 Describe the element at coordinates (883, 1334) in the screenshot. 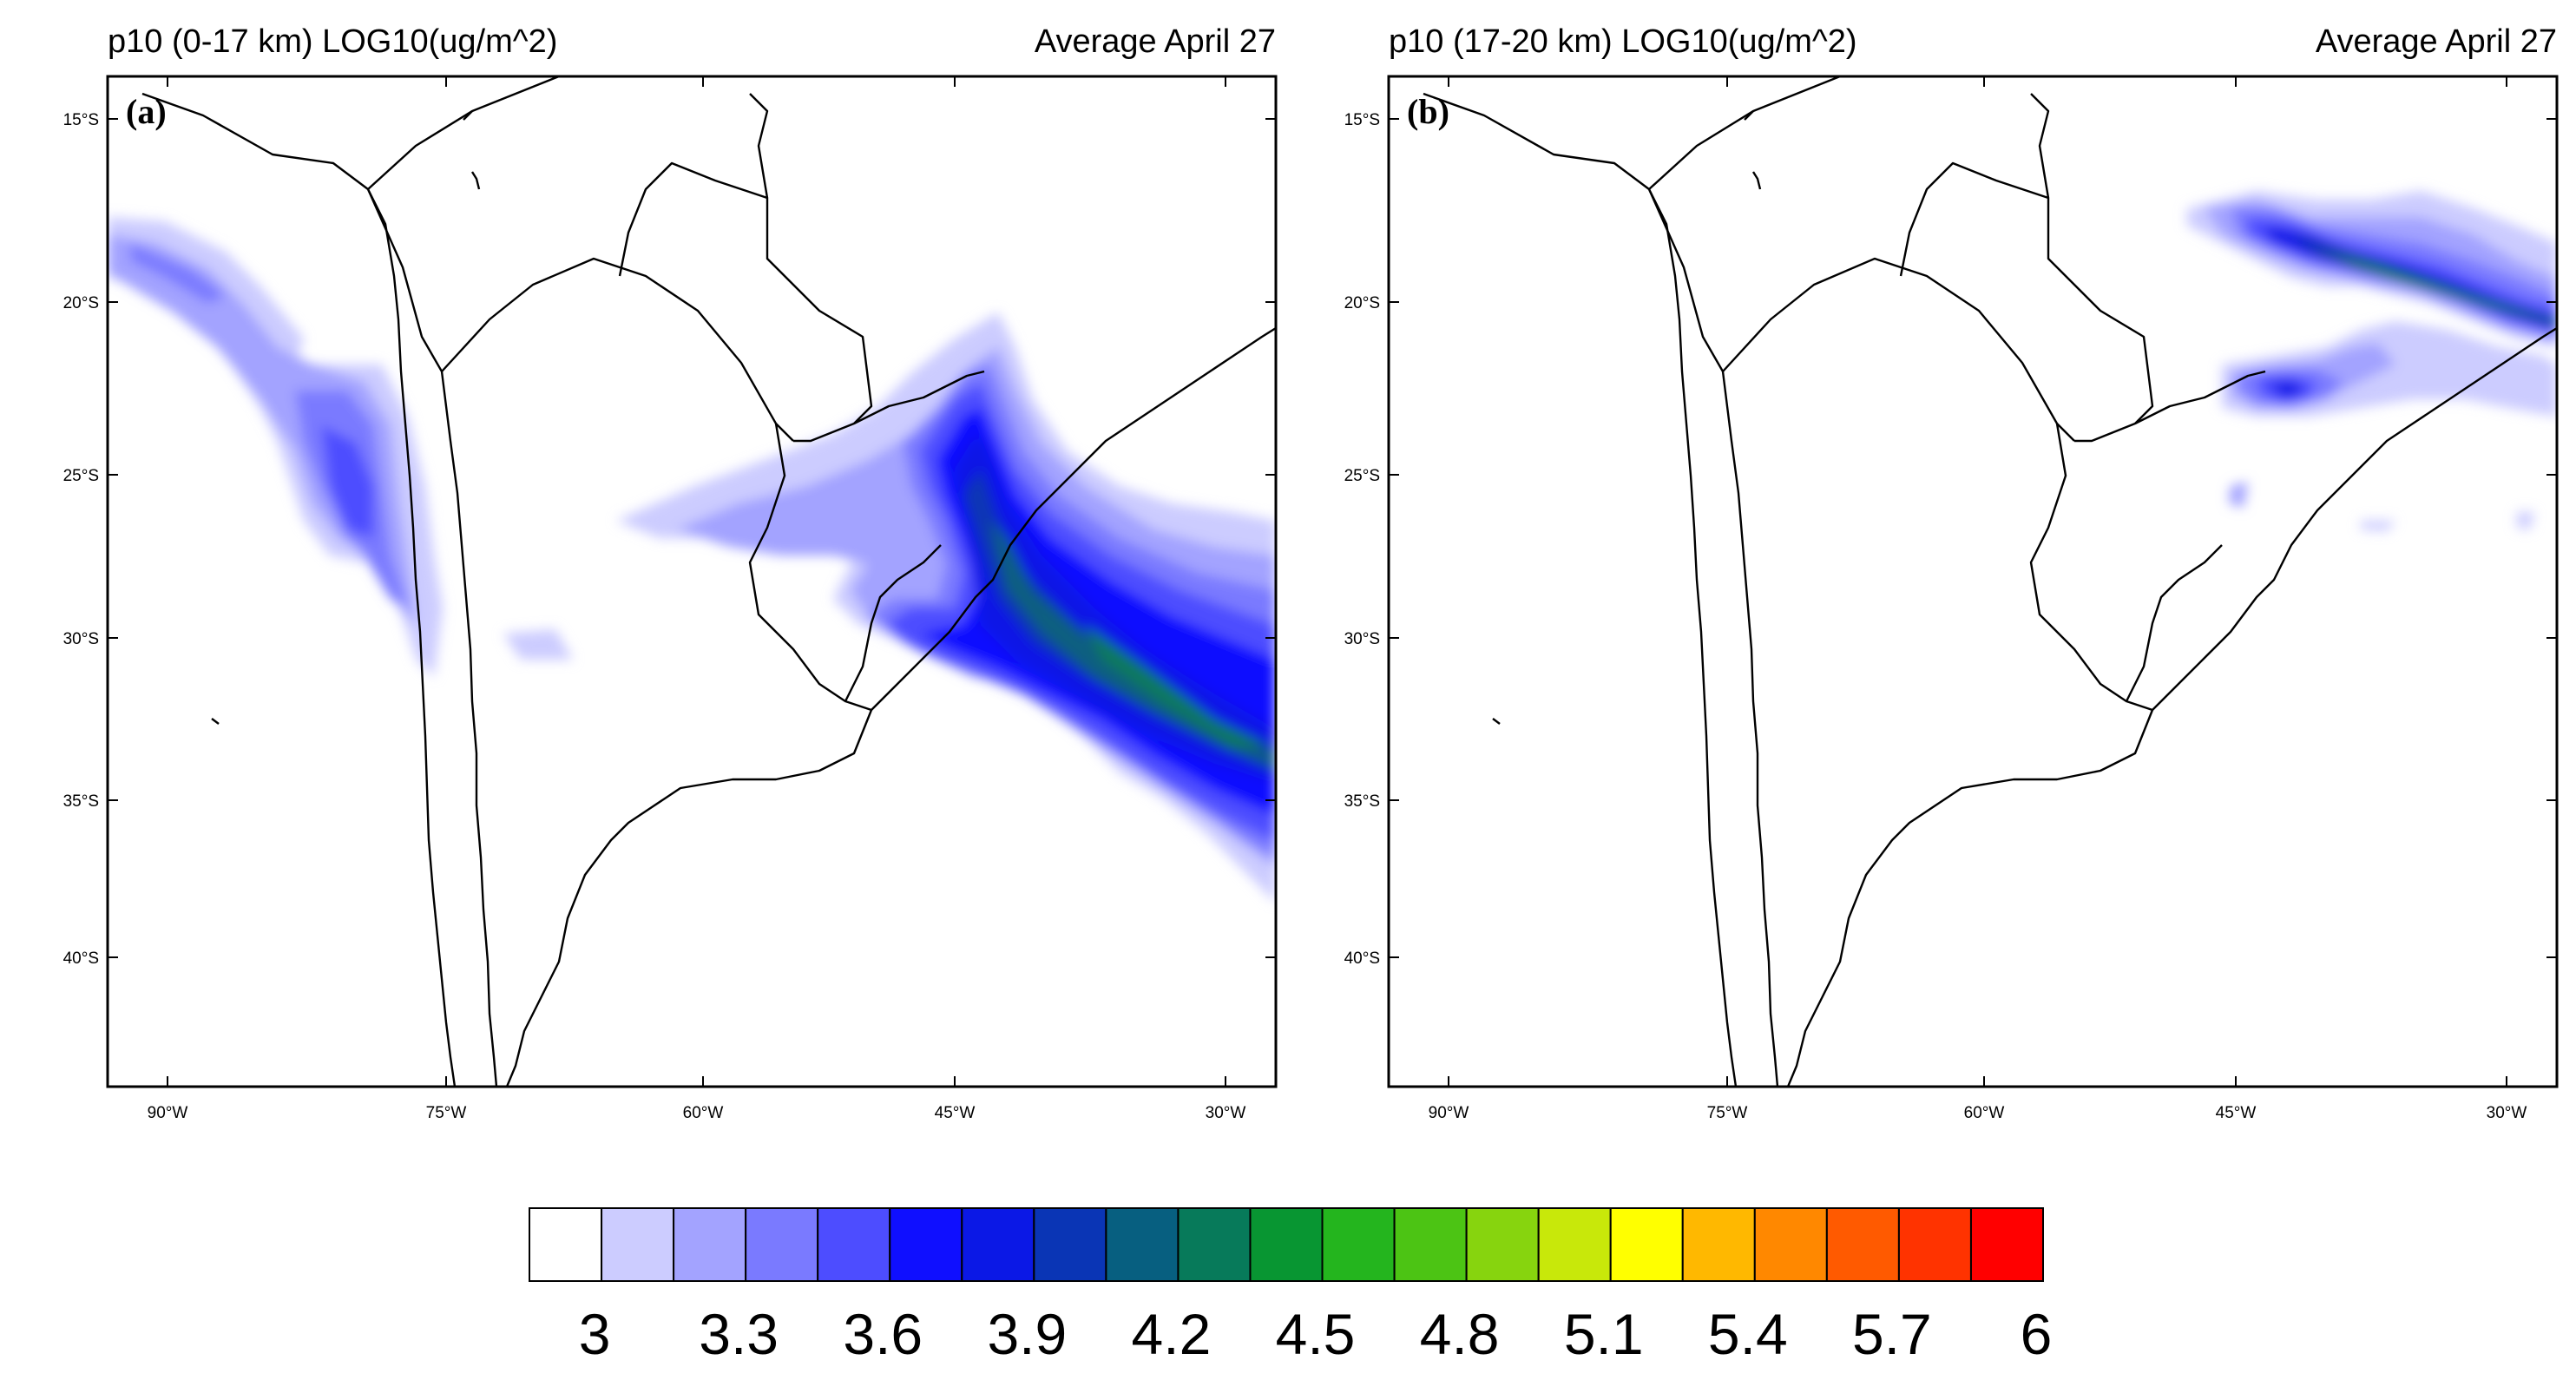

I see `colorbar-label: 3.6` at that location.